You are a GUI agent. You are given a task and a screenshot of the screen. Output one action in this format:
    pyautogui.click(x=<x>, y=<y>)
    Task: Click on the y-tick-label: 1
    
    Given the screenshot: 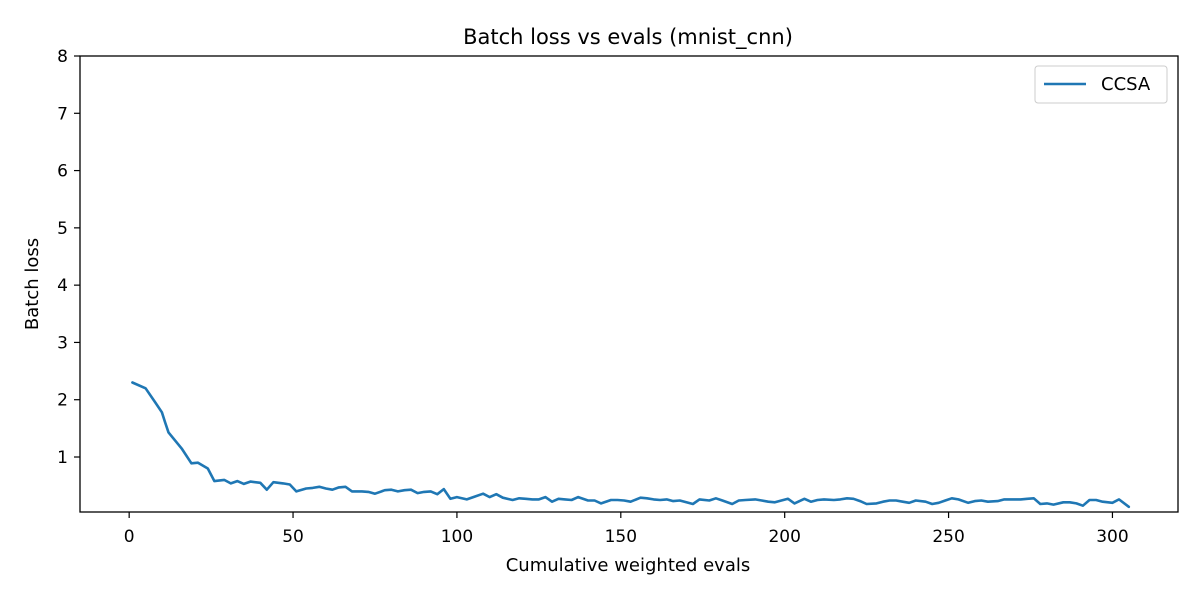 What is the action you would take?
    pyautogui.click(x=62, y=458)
    